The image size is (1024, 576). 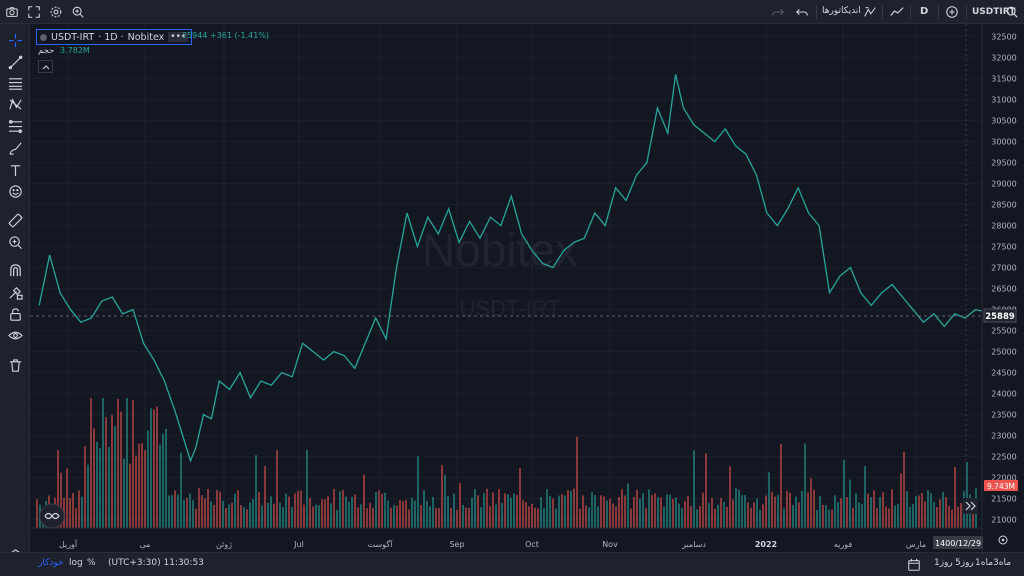 What do you see at coordinates (778, 12) in the screenshot?
I see `redo-icon` at bounding box center [778, 12].